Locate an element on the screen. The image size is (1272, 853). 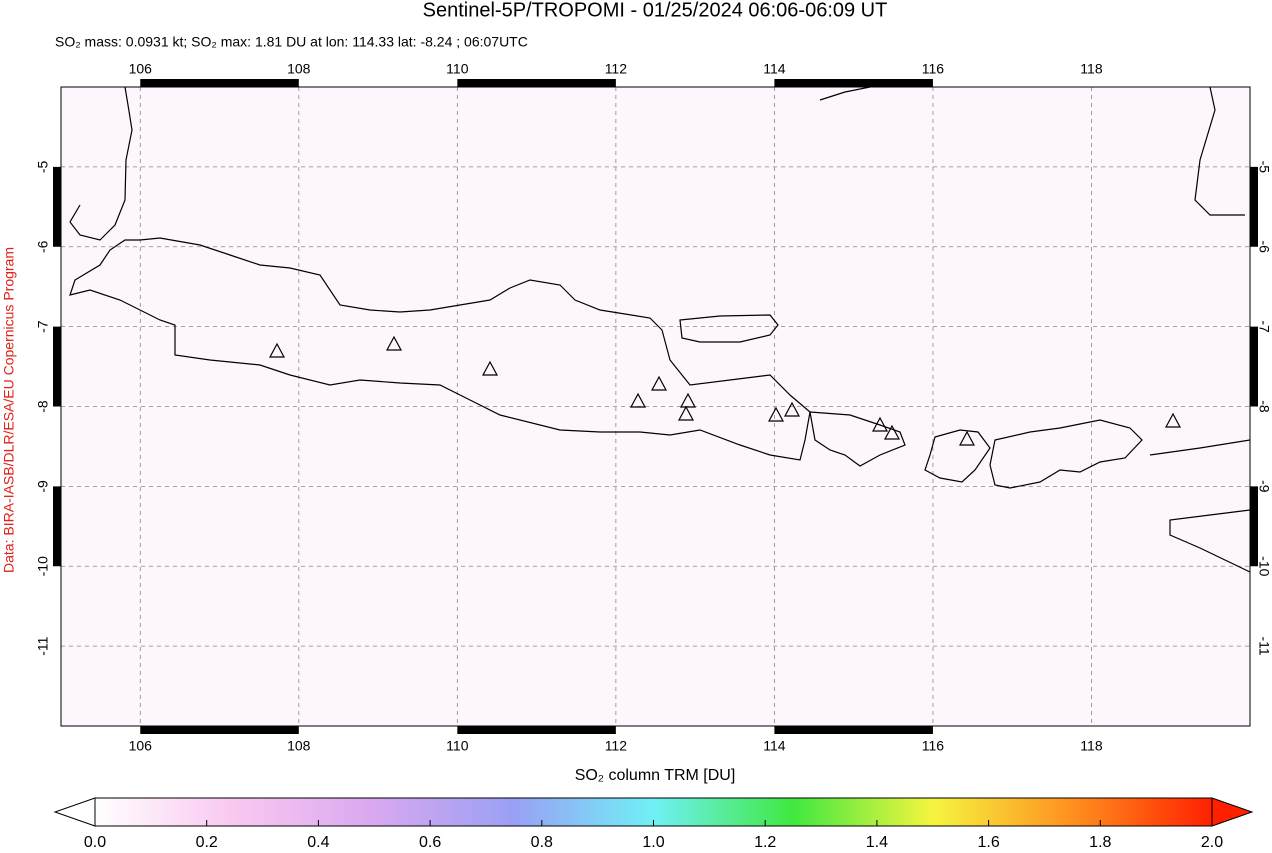
coast-flores is located at coordinates (1199, 447).